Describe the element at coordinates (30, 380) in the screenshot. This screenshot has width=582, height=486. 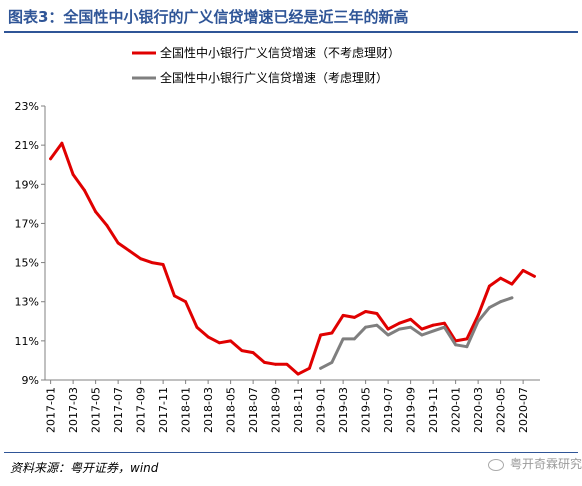
I see `y-tick-label: 9%` at that location.